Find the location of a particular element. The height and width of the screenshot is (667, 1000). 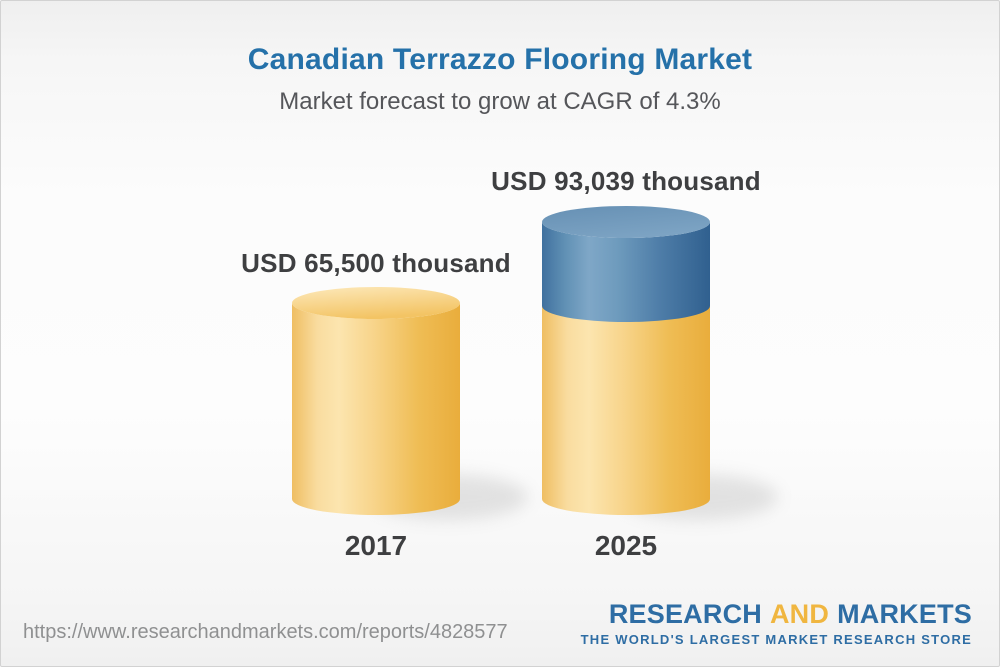

bar-2017-top is located at coordinates (376, 303).